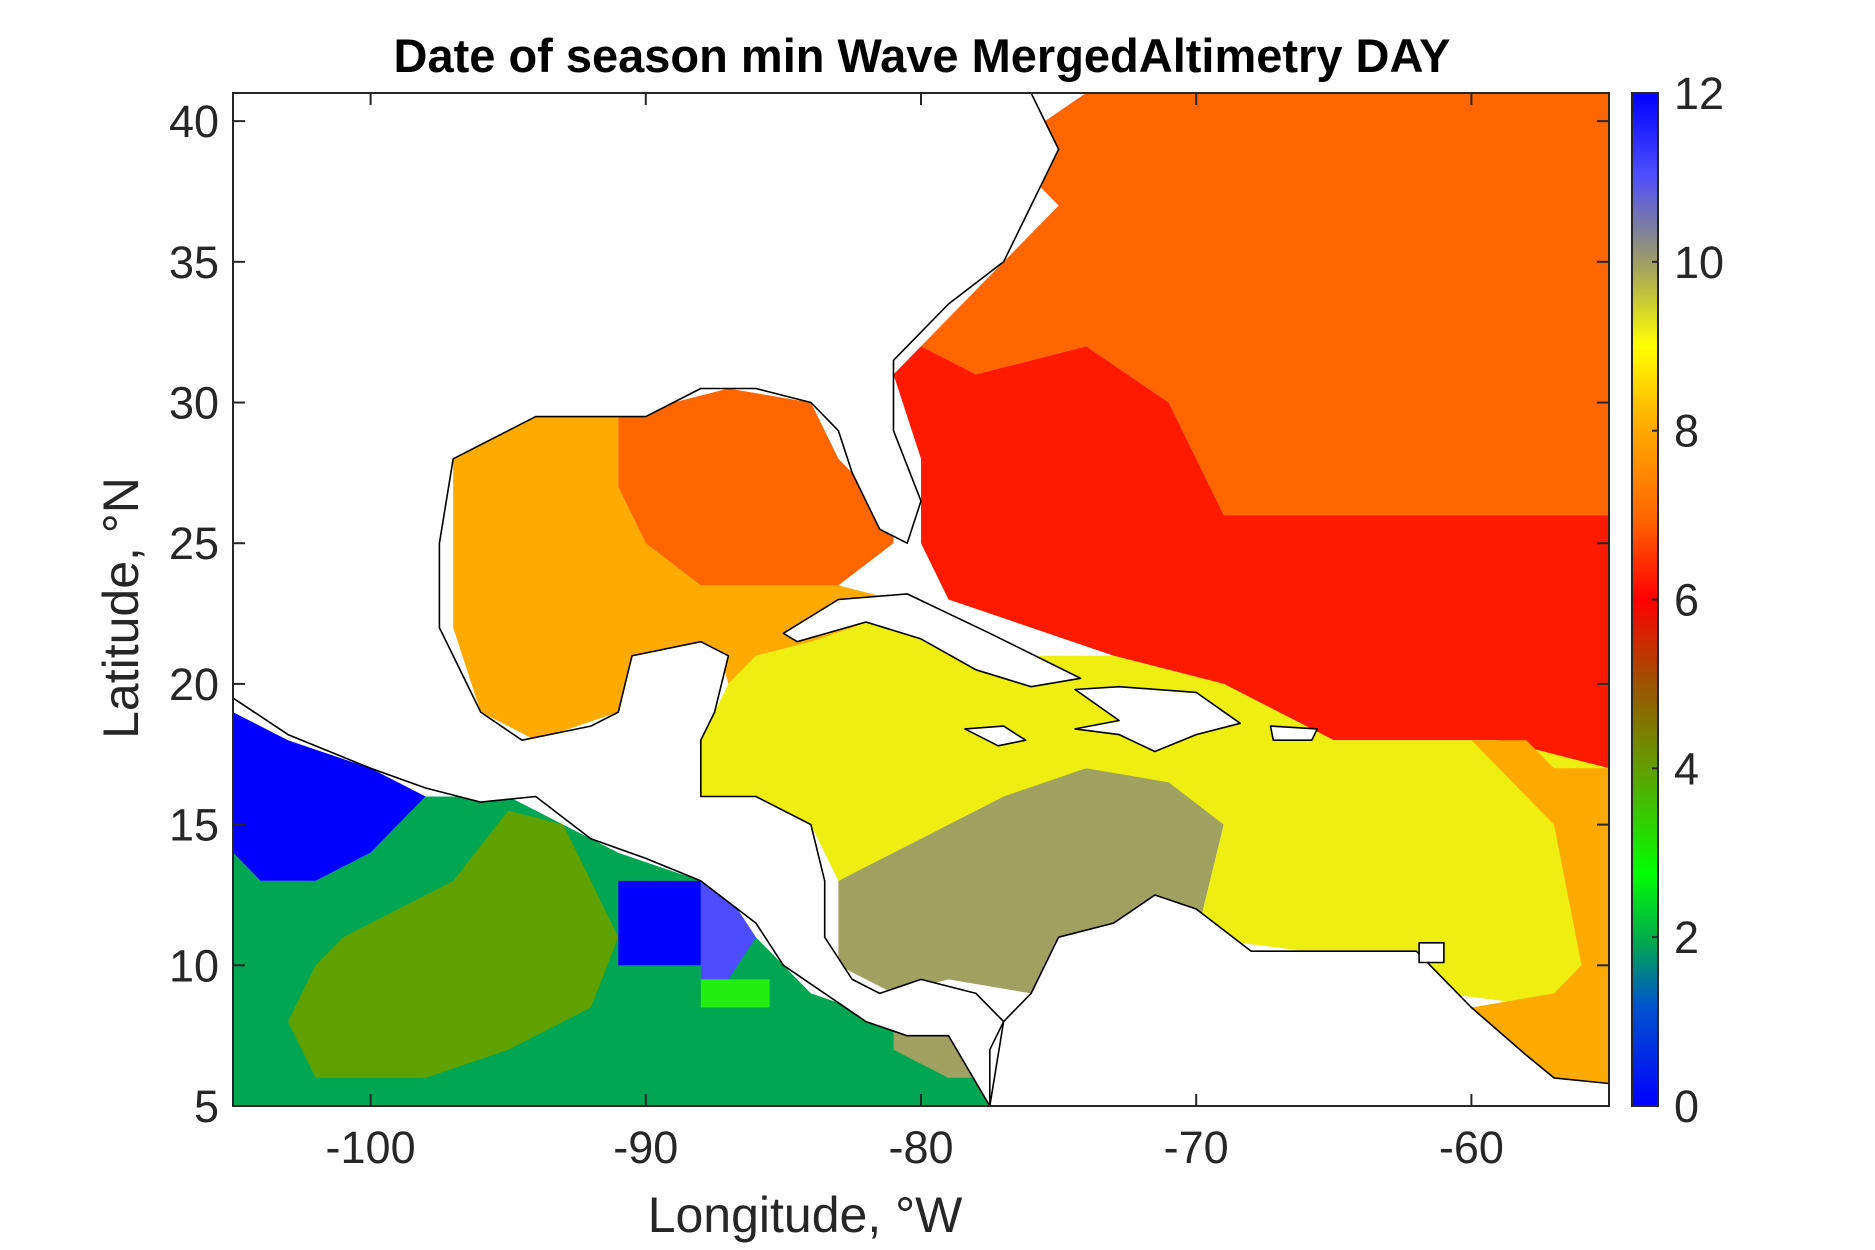 This screenshot has width=1875, height=1250. Describe the element at coordinates (121, 608) in the screenshot. I see `y-axis-label: Latitude, °N` at that location.